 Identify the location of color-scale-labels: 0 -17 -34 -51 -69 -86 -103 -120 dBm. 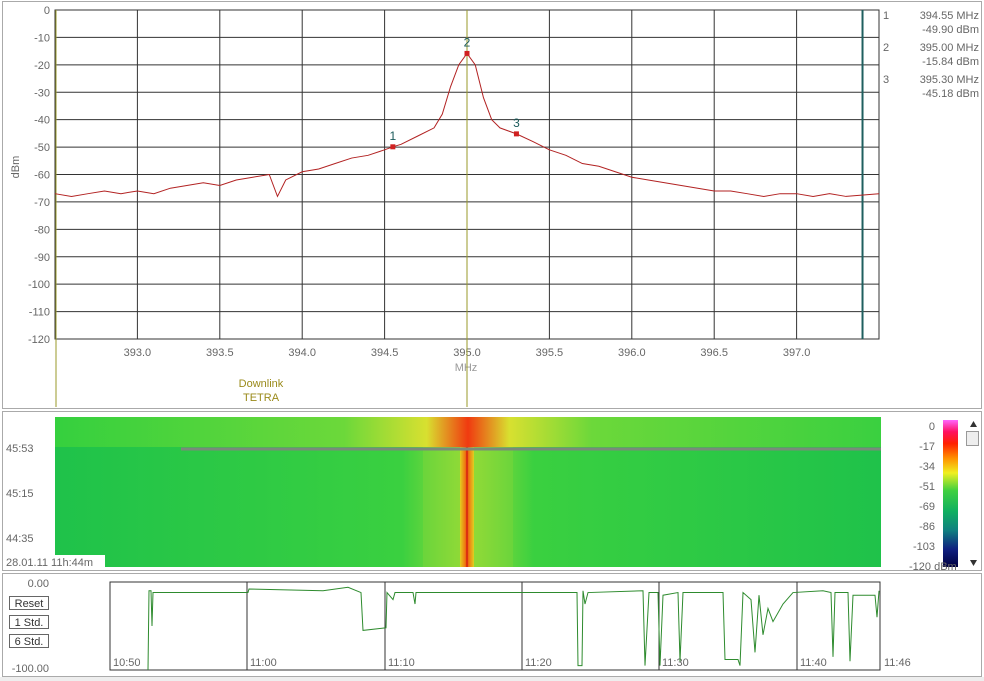
(933, 495).